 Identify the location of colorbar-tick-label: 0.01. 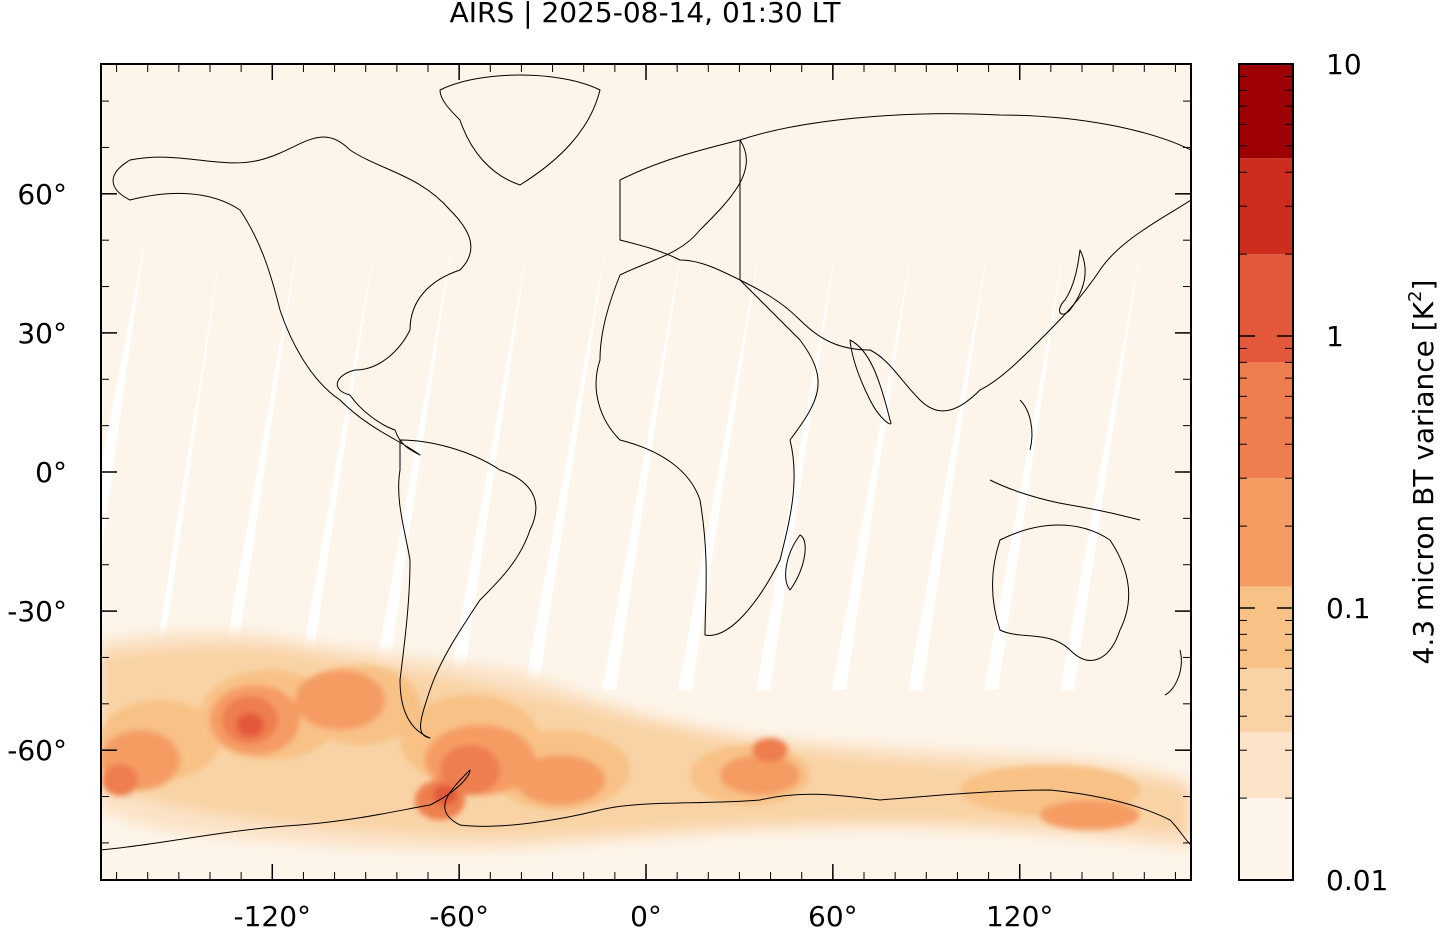
(1357, 880).